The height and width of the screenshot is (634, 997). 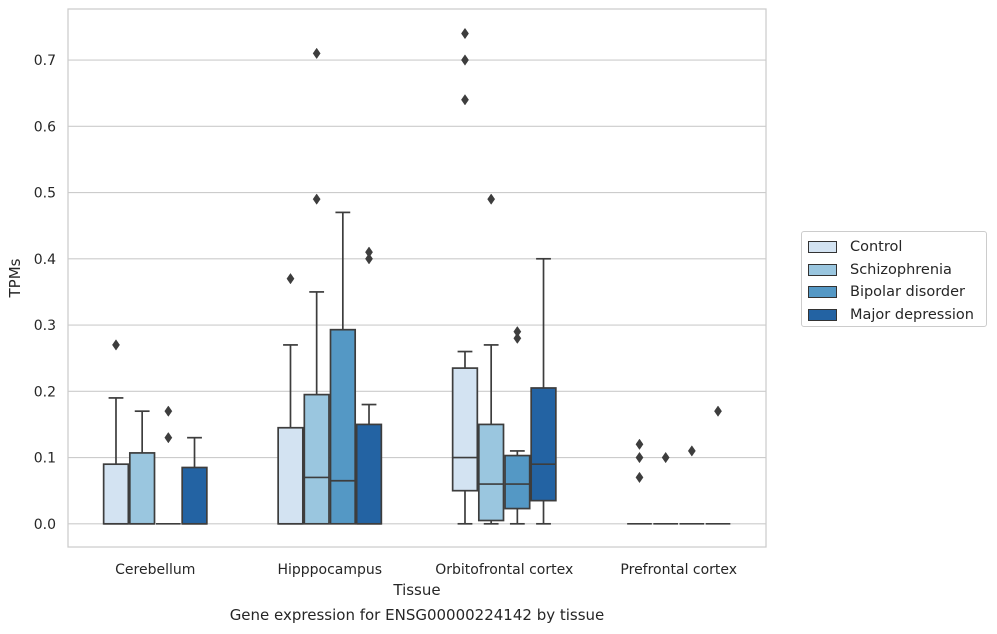 I want to click on legend-label: Bipolar disorder, so click(x=907, y=292).